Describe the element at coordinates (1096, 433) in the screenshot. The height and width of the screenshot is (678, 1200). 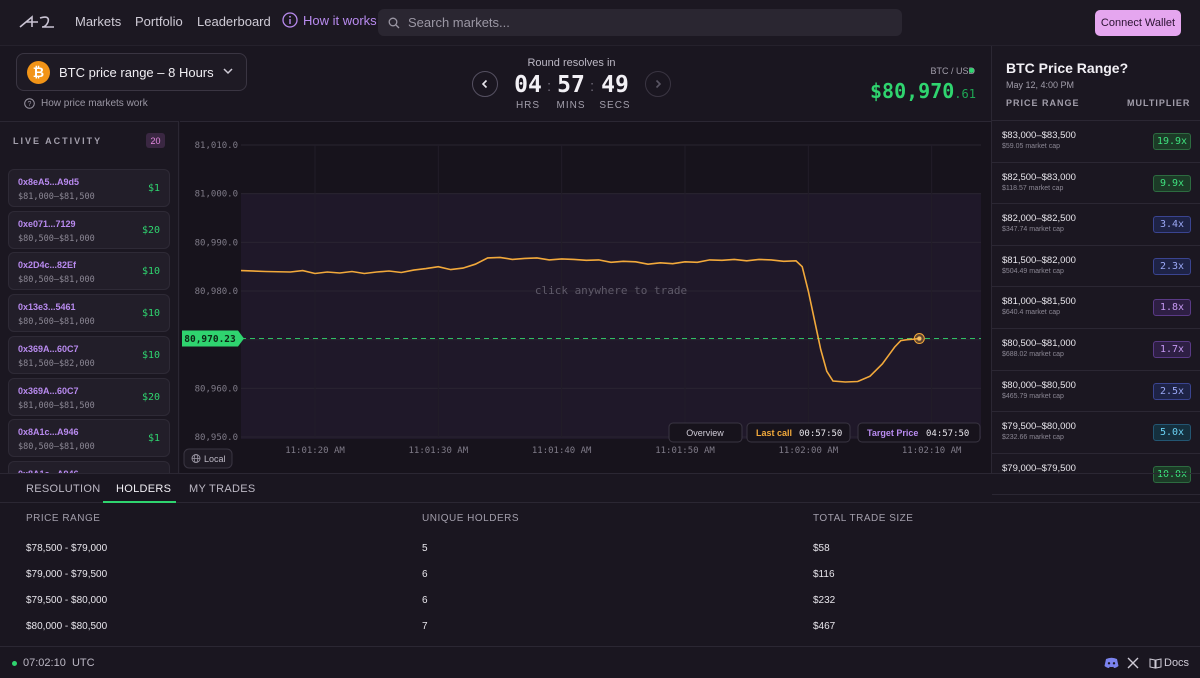
I see `range-row: $79,500–$80,000 $232.66 market cap 5.0x` at that location.